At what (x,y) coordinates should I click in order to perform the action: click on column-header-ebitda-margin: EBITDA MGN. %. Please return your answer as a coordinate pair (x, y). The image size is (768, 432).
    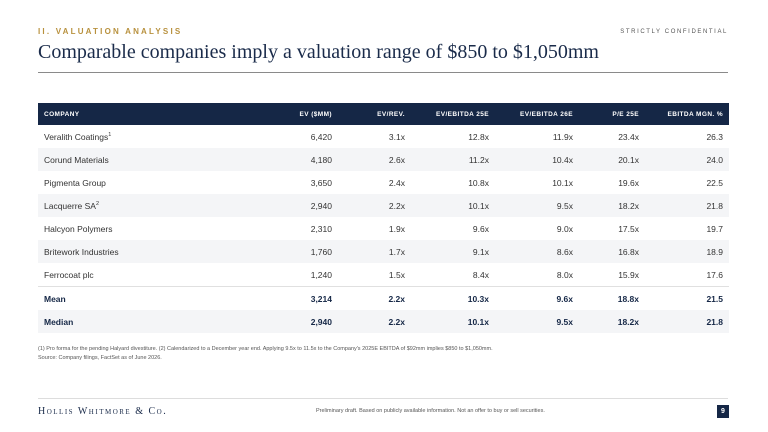
    Looking at the image, I should click on (687, 114).